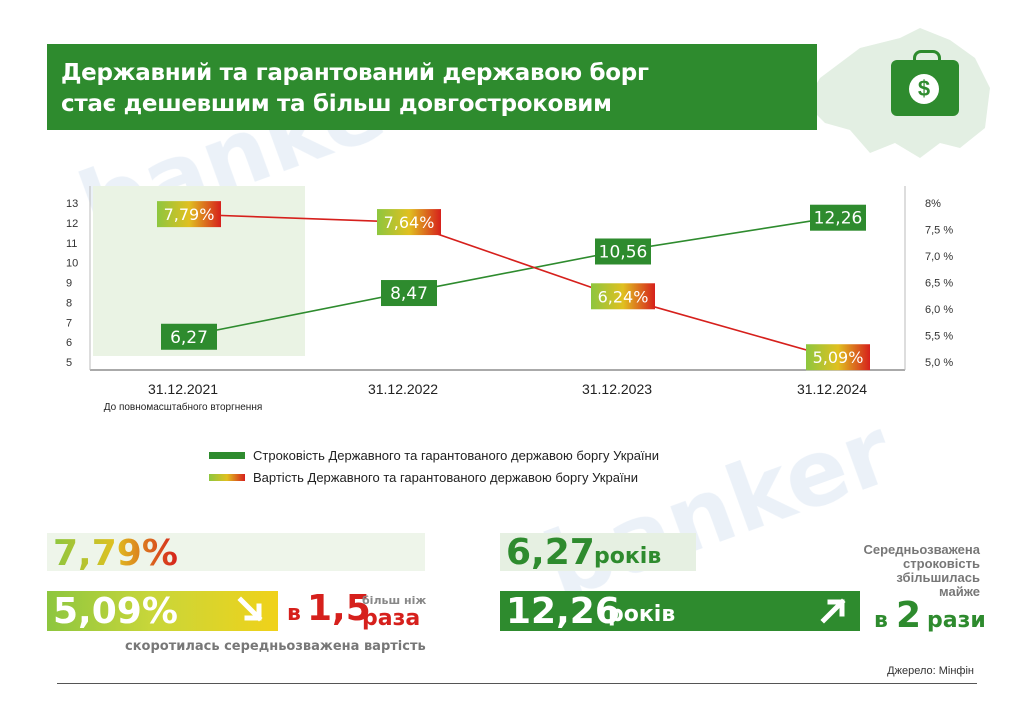 The image size is (1024, 707). Describe the element at coordinates (69, 363) in the screenshot. I see `y-left-tick-label: 5` at that location.